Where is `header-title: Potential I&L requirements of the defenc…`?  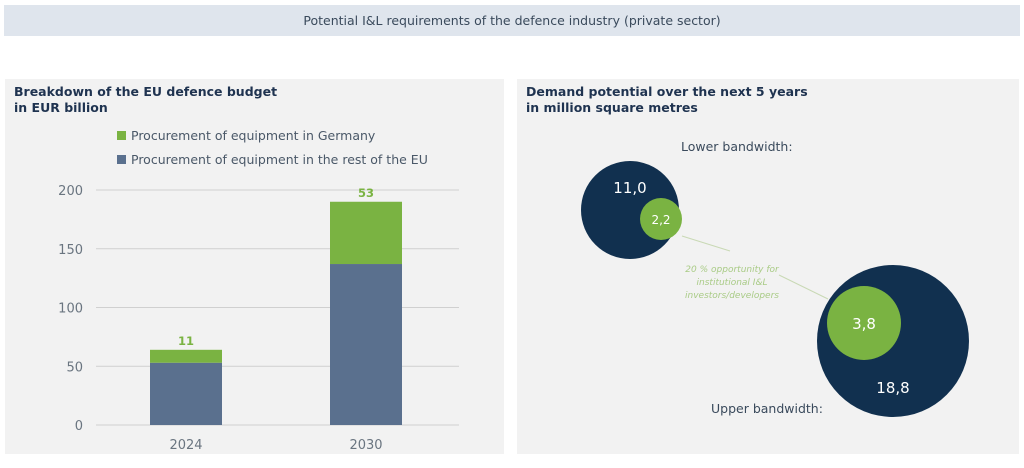
header-title: Potential I&L requirements of the defenc… is located at coordinates (512, 20).